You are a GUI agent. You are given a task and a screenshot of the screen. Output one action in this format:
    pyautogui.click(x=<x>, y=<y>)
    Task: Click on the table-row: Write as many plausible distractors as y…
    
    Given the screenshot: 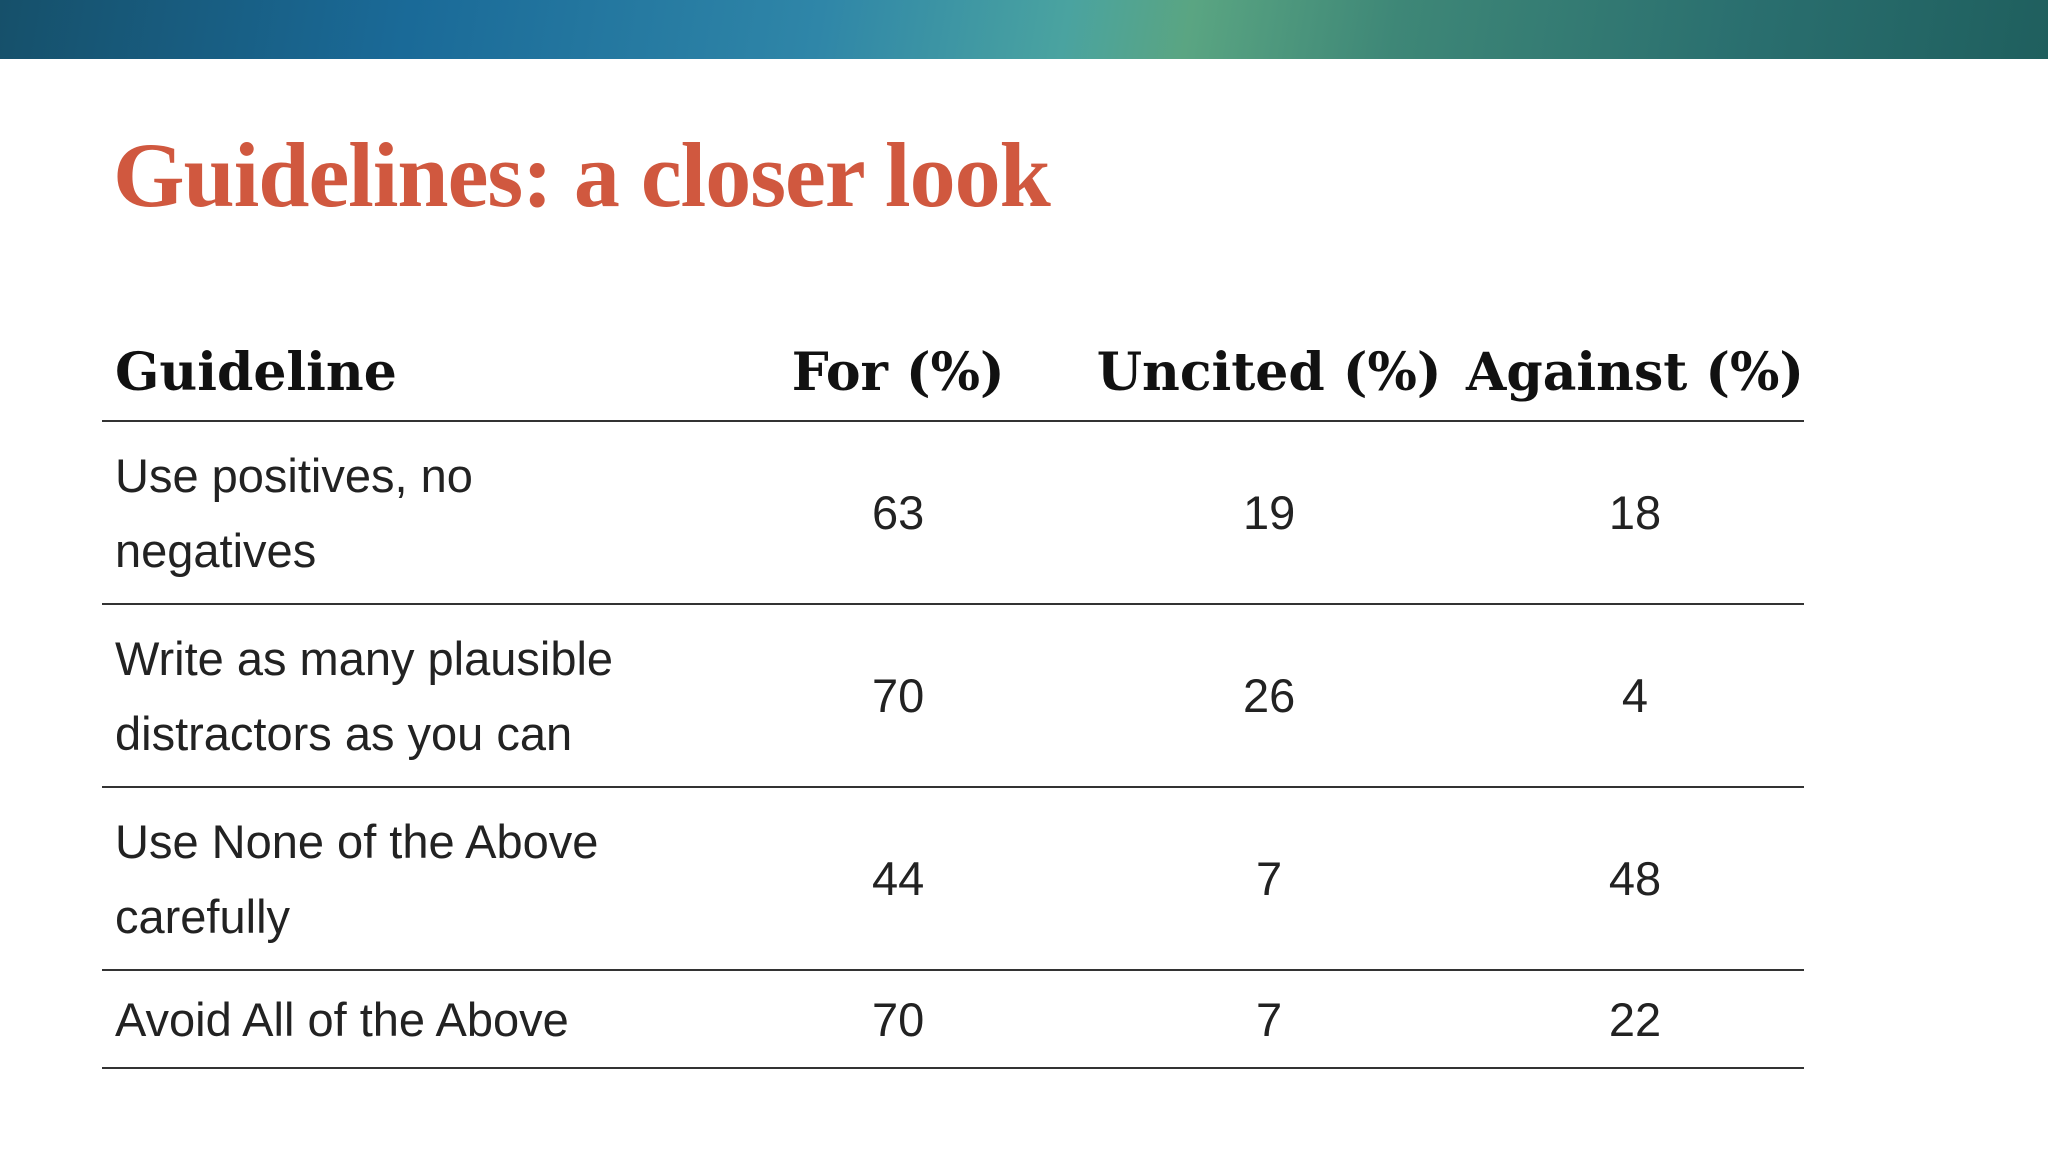 What is the action you would take?
    pyautogui.click(x=953, y=696)
    